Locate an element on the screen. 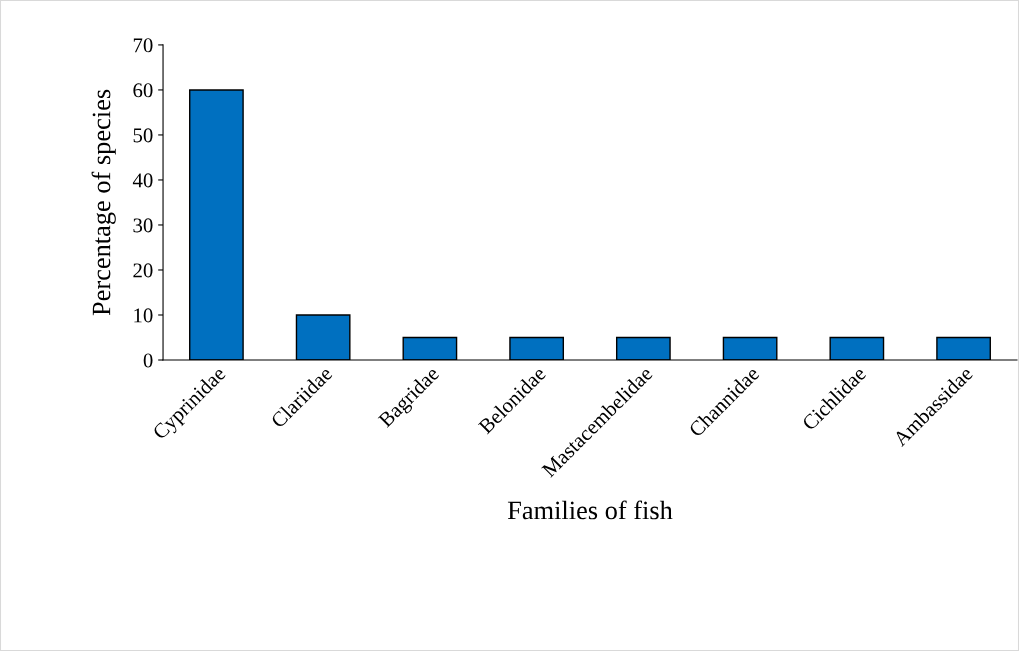  y-tick-label: 0 is located at coordinates (148, 360).